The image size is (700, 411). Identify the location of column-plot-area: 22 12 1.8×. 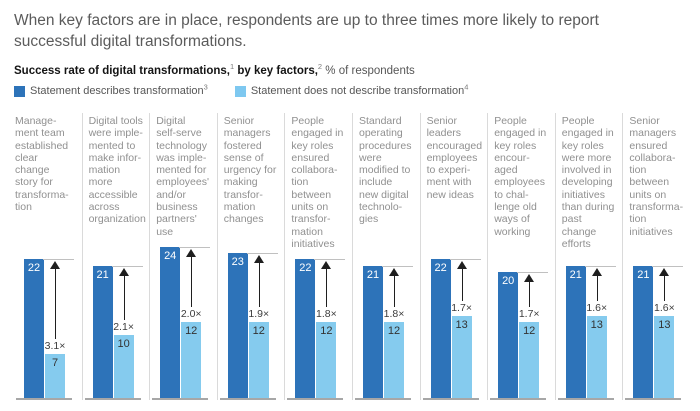
(318, 320).